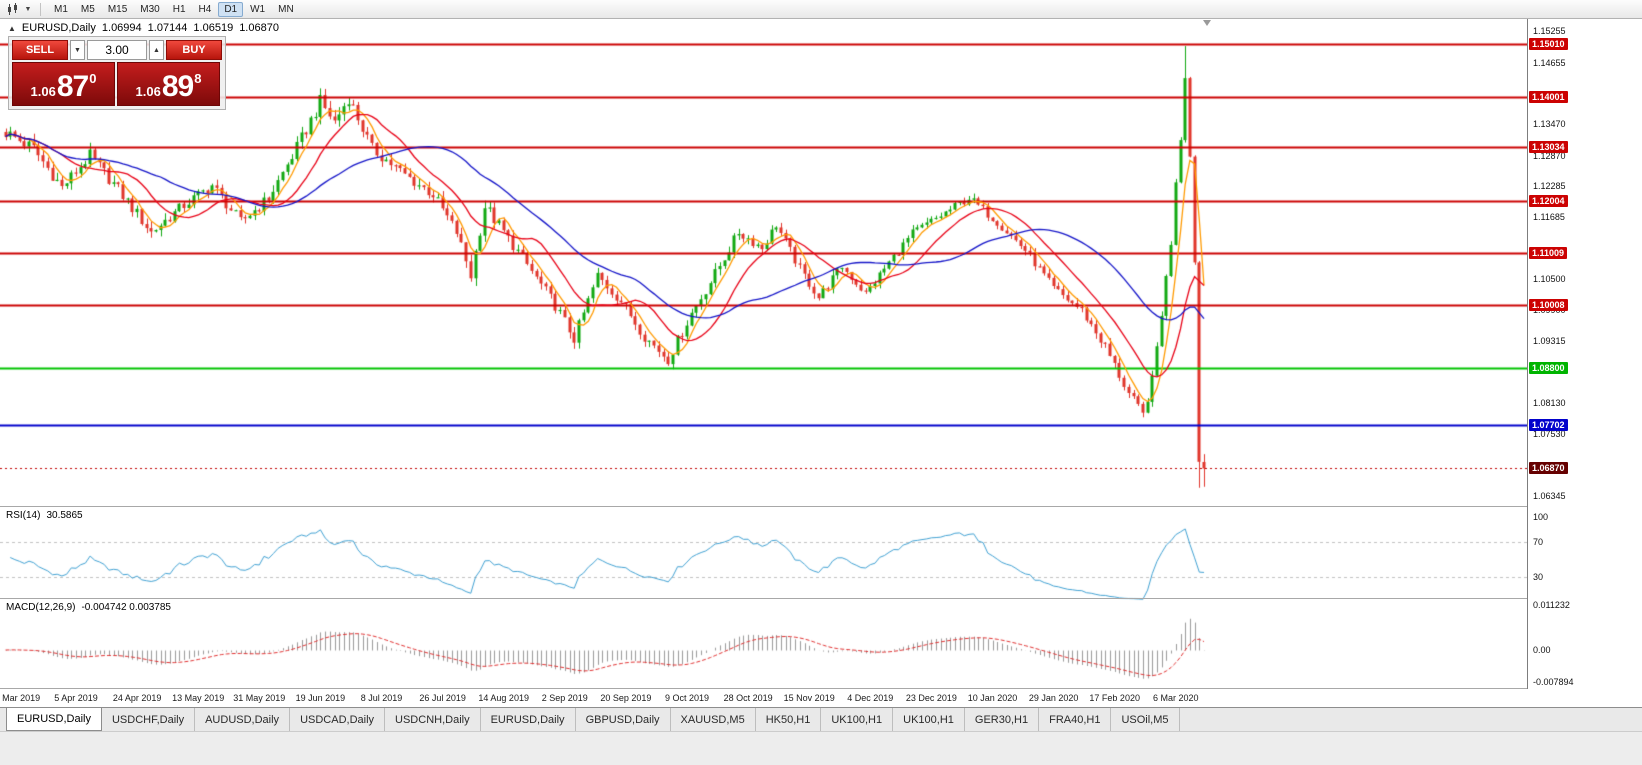 The height and width of the screenshot is (765, 1642). Describe the element at coordinates (259, 28) in the screenshot. I see `close-value: 1.06870` at that location.